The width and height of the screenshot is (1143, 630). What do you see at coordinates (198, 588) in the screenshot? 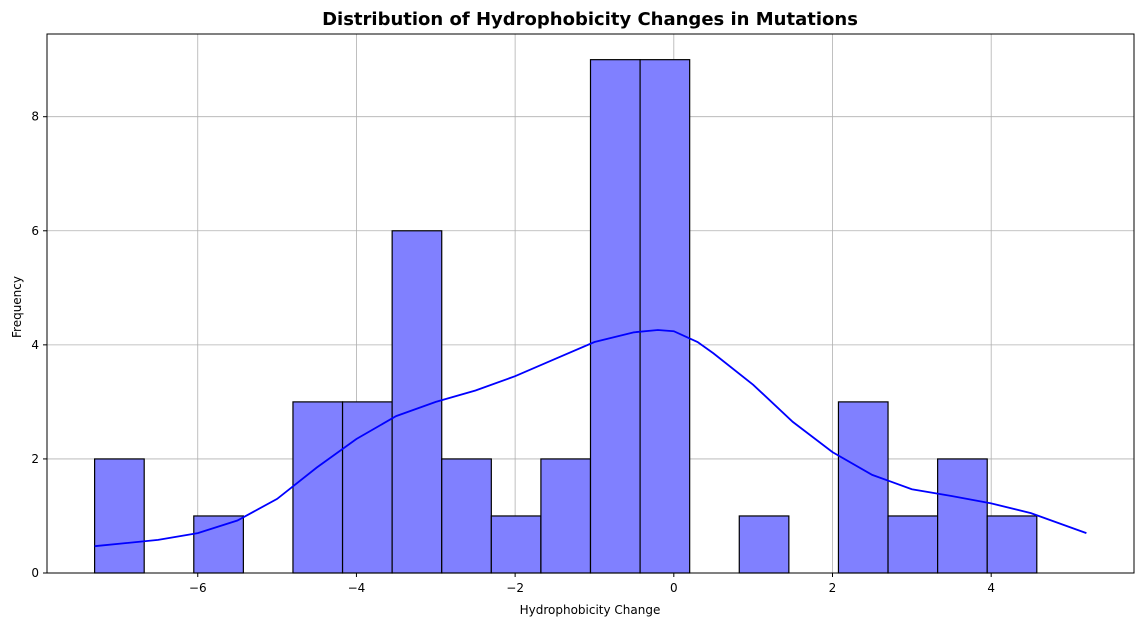
I see `x-tick-label: −6` at bounding box center [198, 588].